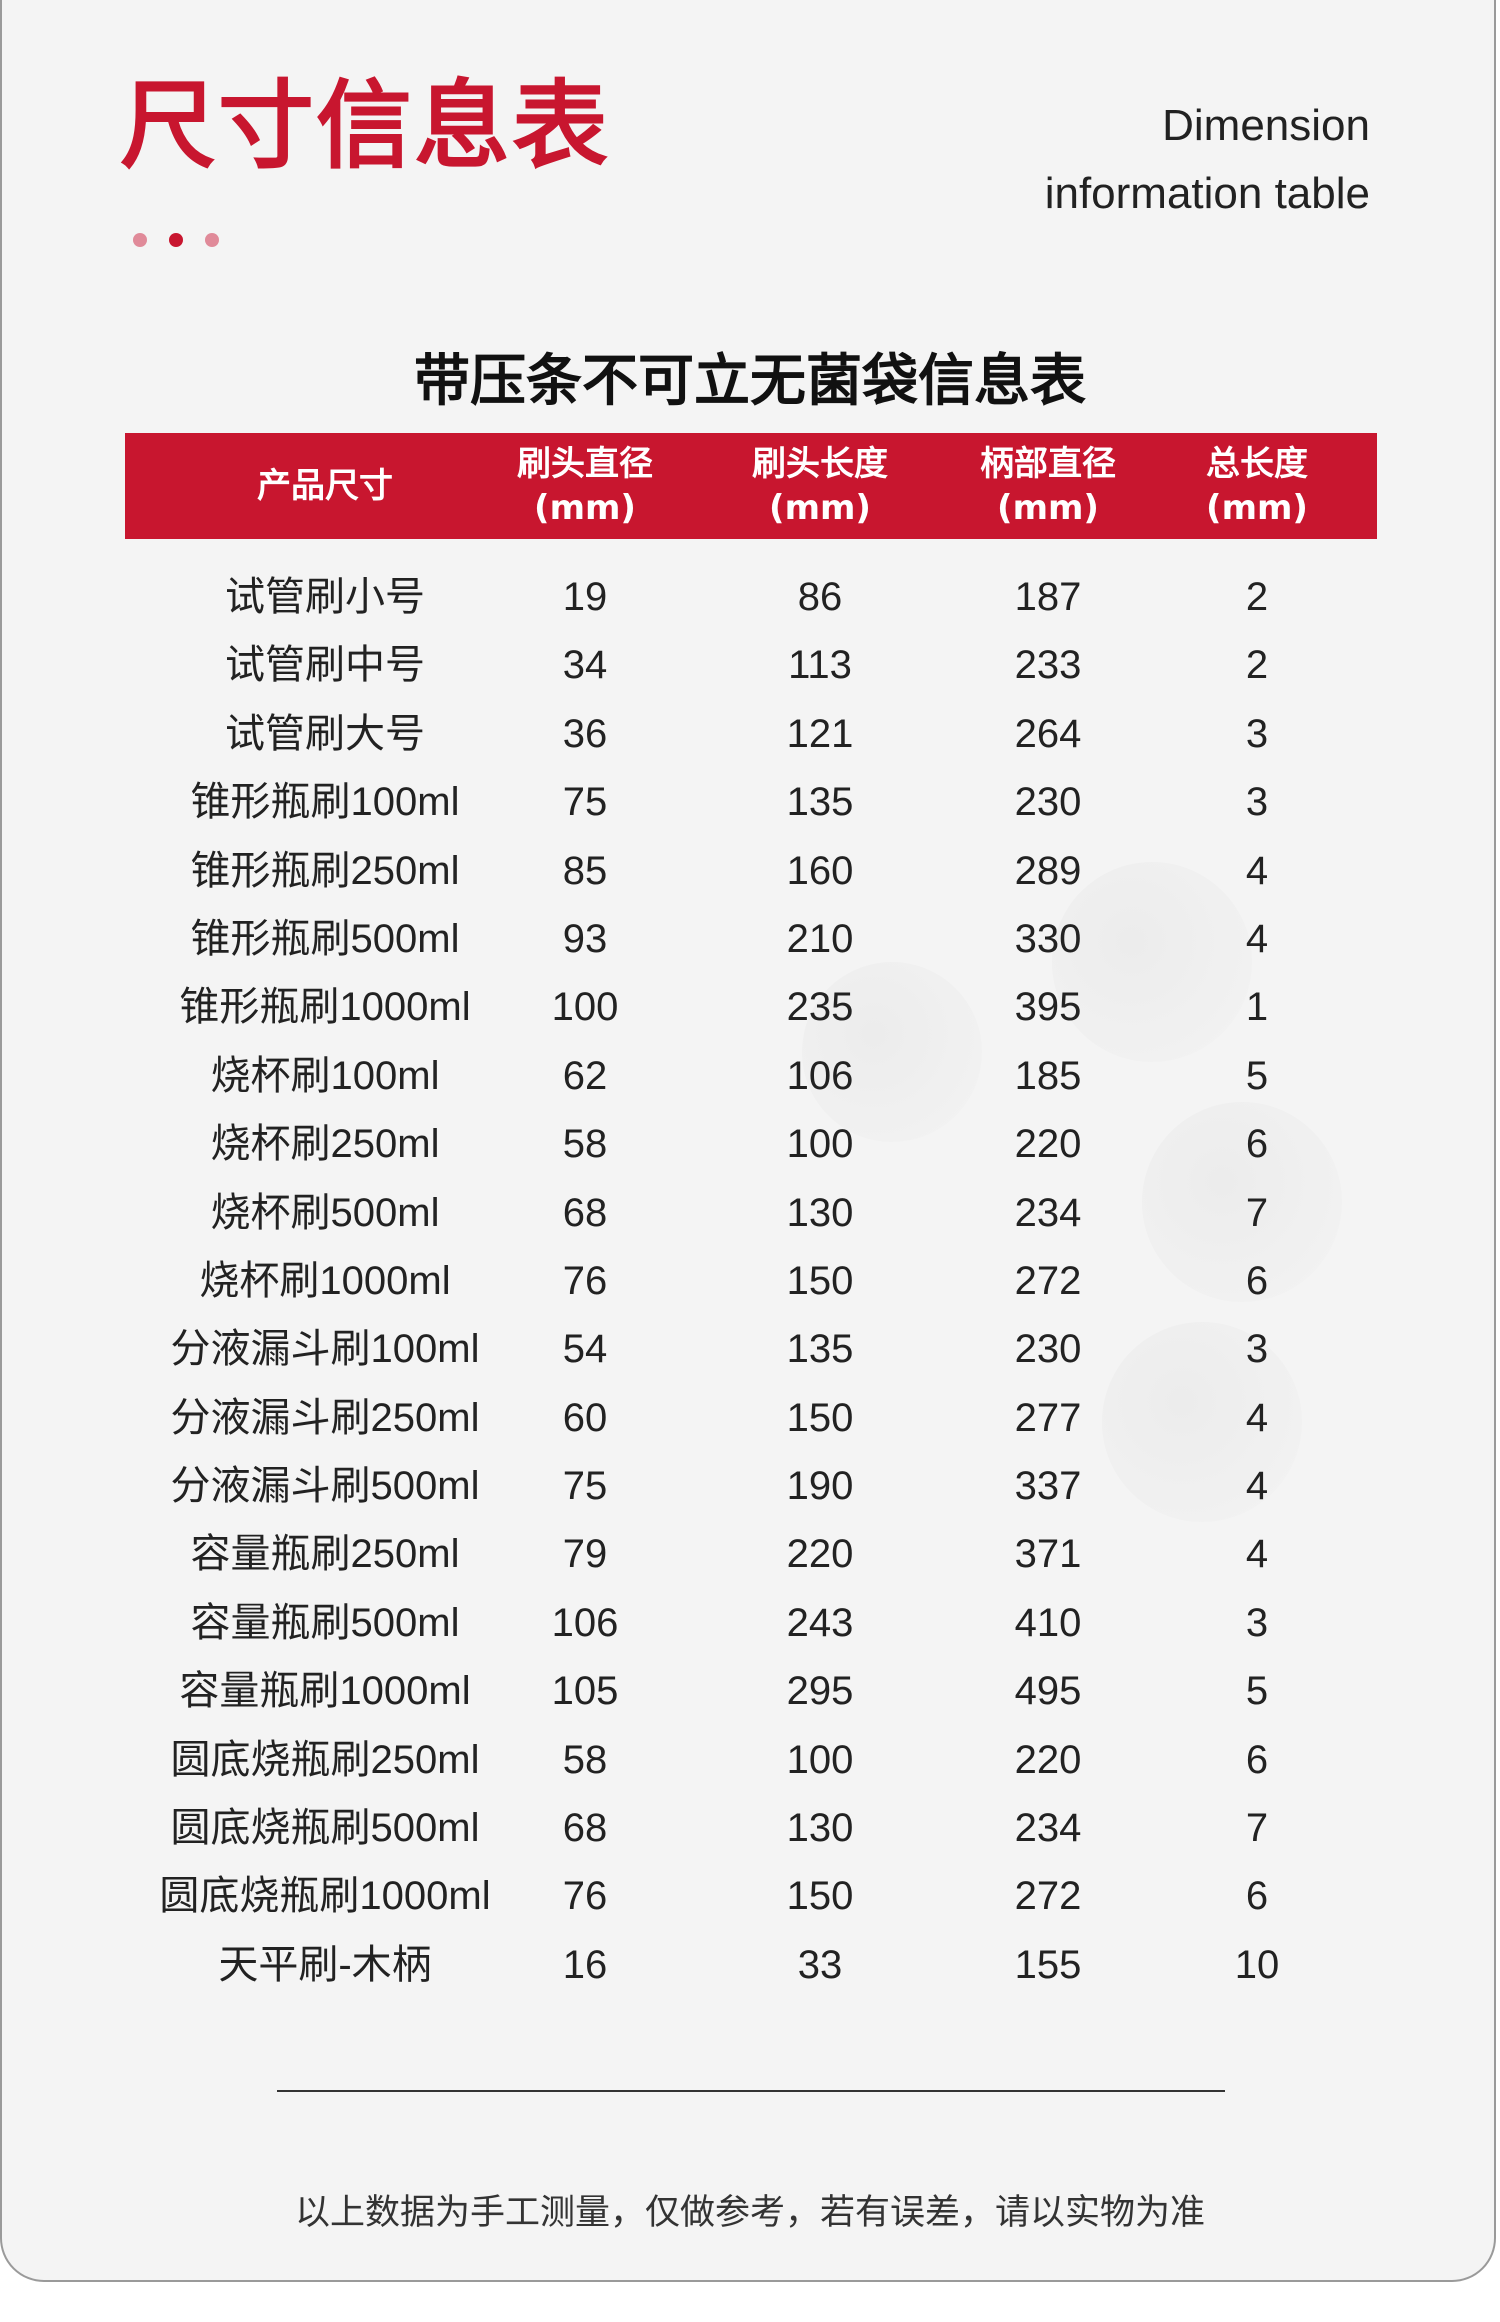 Image resolution: width=1500 pixels, height=2322 pixels. What do you see at coordinates (1207, 160) in the screenshot?
I see `english-title: Dimension information table` at bounding box center [1207, 160].